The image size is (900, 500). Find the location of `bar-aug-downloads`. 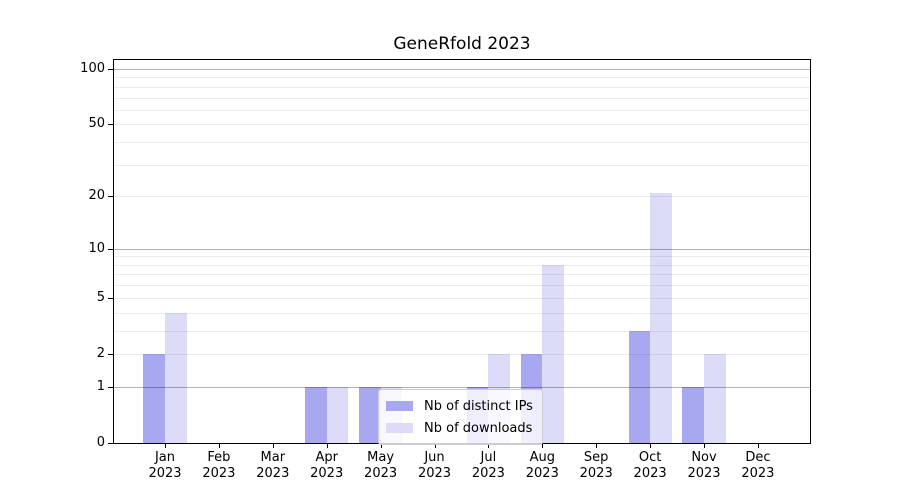

bar-aug-downloads is located at coordinates (553, 353).